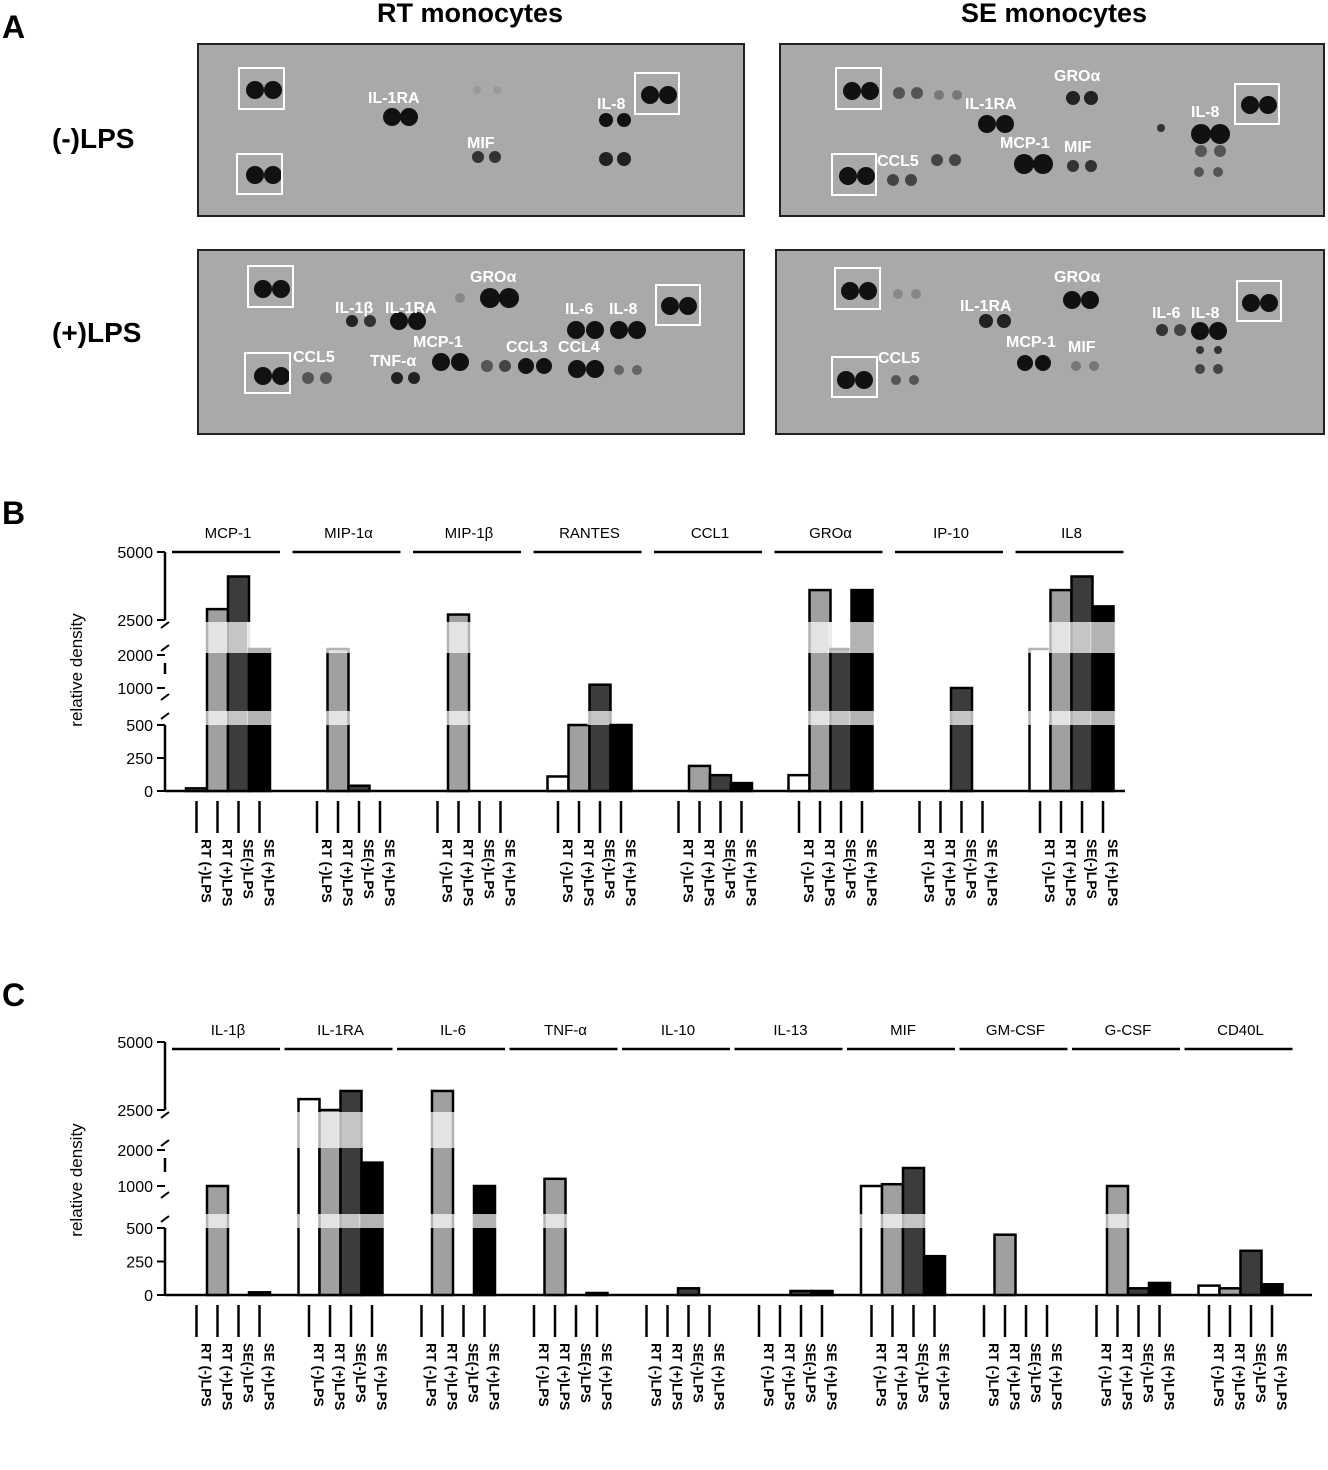 This screenshot has width=1328, height=1470. What do you see at coordinates (314, 357) in the screenshot?
I see `blot-label: CCL5` at bounding box center [314, 357].